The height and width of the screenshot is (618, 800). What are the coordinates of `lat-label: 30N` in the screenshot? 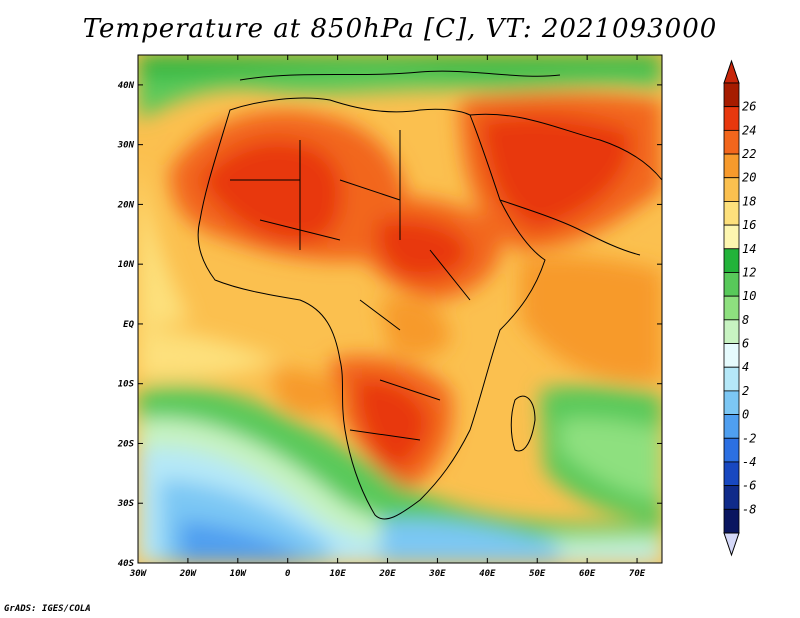 It's located at (126, 146).